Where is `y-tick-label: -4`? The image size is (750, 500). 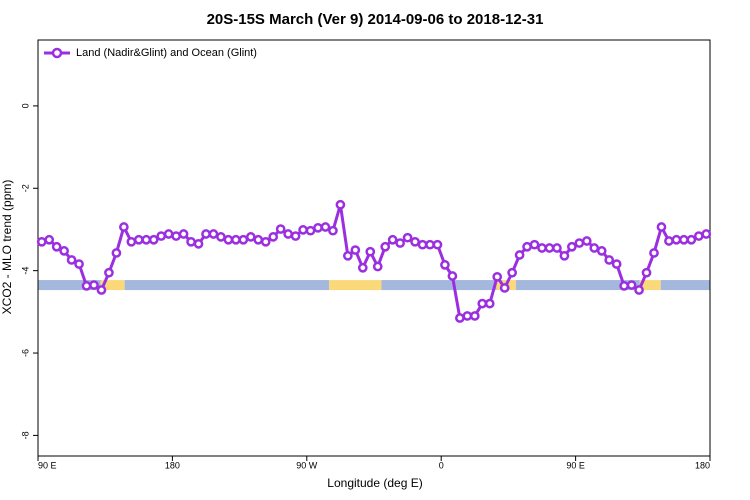 y-tick-label: -4 is located at coordinates (25, 271).